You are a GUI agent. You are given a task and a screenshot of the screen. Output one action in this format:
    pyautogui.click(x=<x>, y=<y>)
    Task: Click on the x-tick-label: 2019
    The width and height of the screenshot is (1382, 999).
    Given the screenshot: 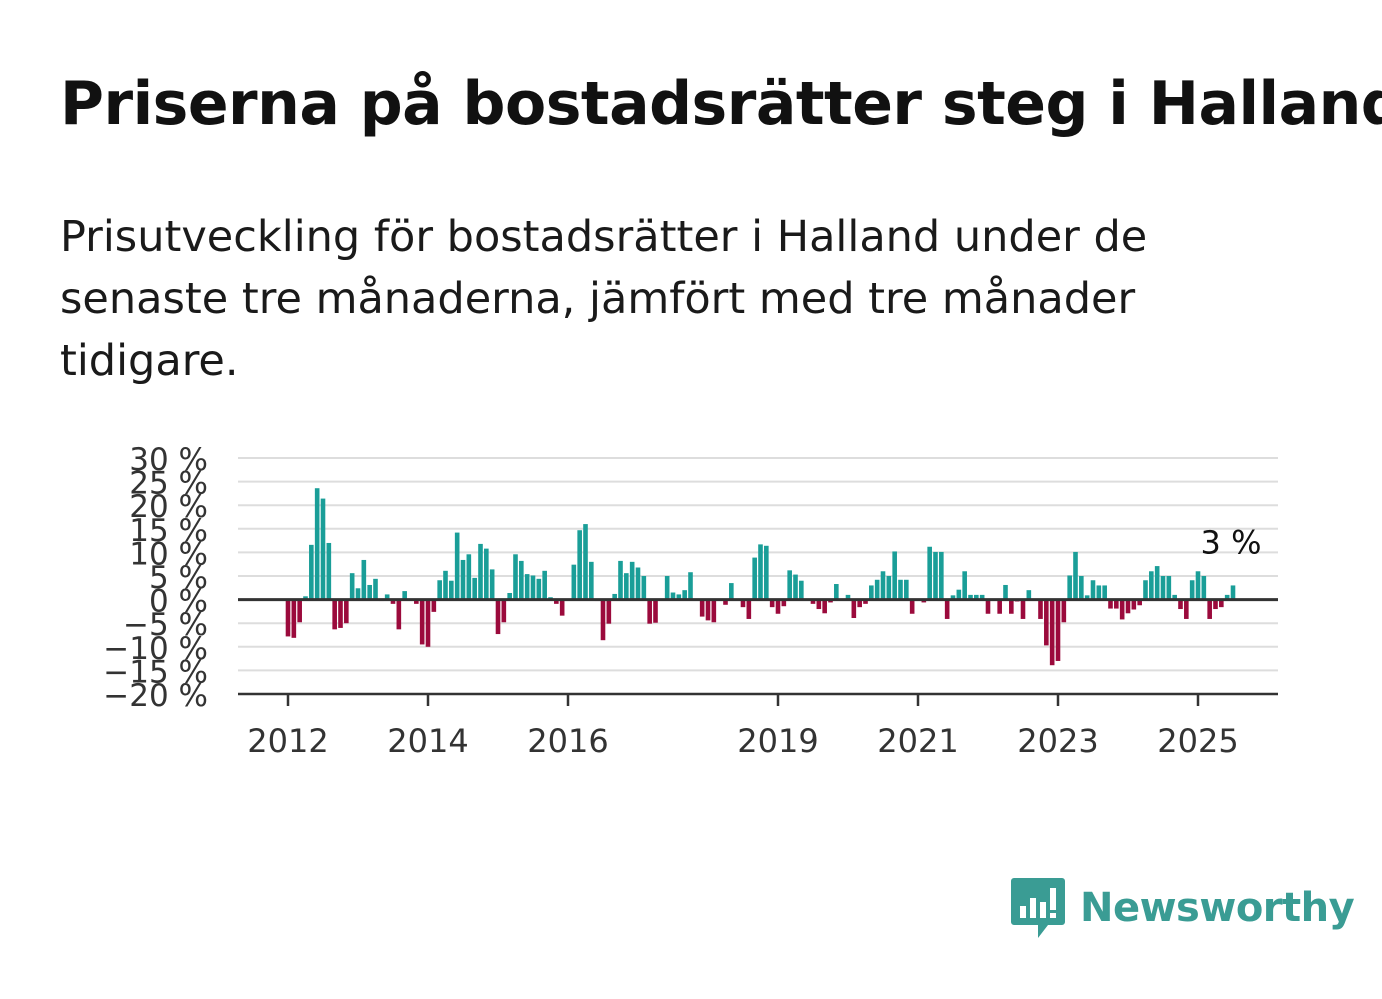 What is the action you would take?
    pyautogui.click(x=777, y=741)
    